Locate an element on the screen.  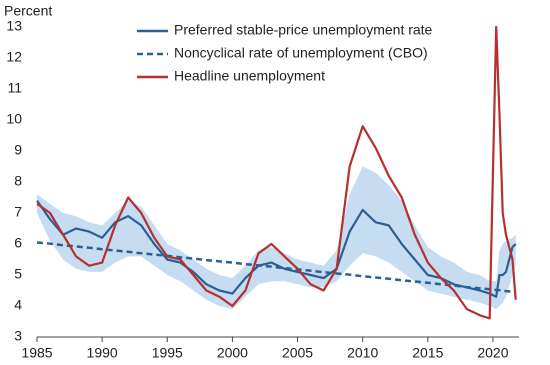
y-tick-label: 6 is located at coordinates (18, 243).